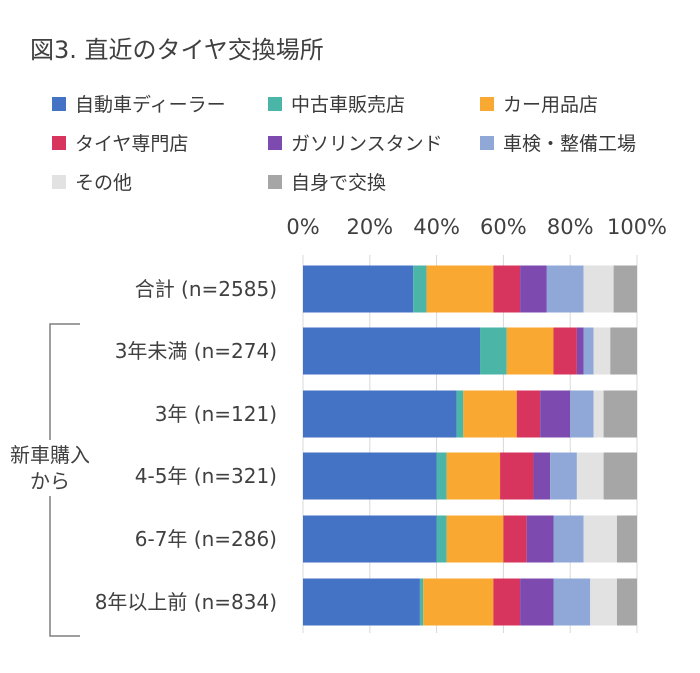 The width and height of the screenshot is (700, 673). I want to click on x-tick-label: 40%, so click(436, 227).